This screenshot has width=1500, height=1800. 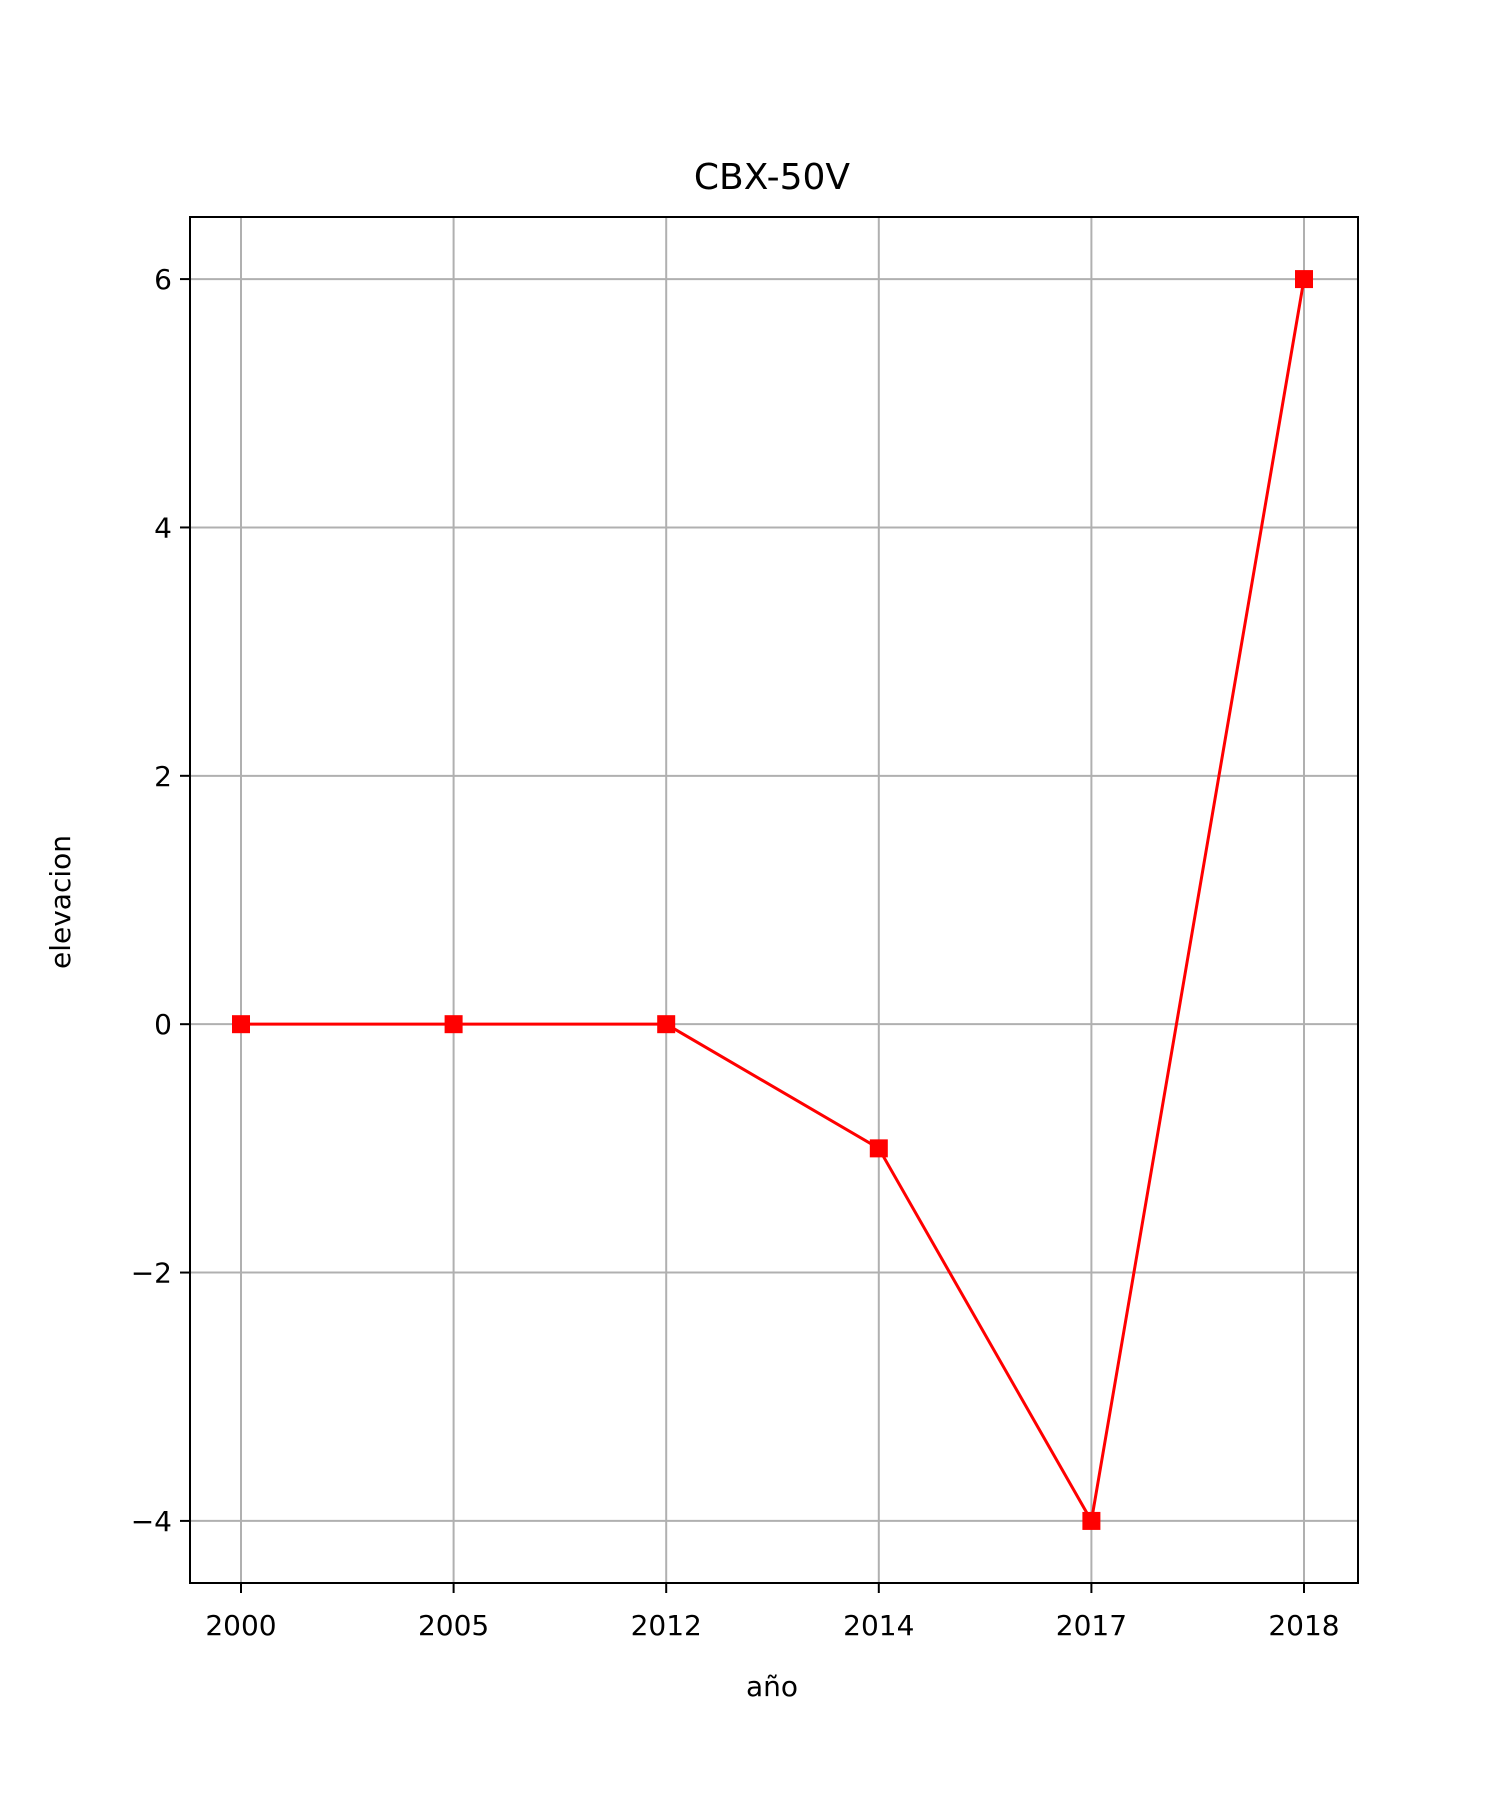 I want to click on x-tick-label: 2017, so click(x=1091, y=1625).